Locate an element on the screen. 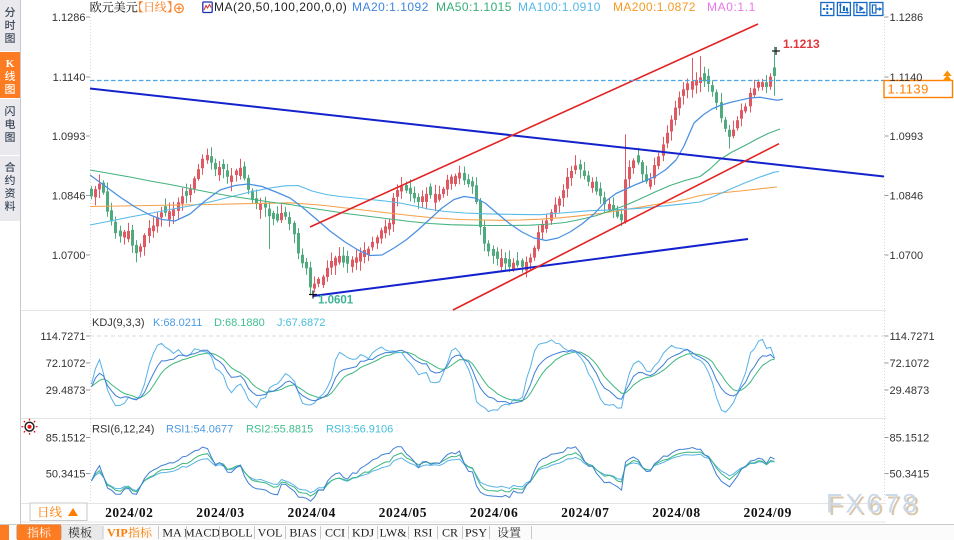 Image resolution: width=954 pixels, height=540 pixels. svg-text: MA is located at coordinates (172, 533).